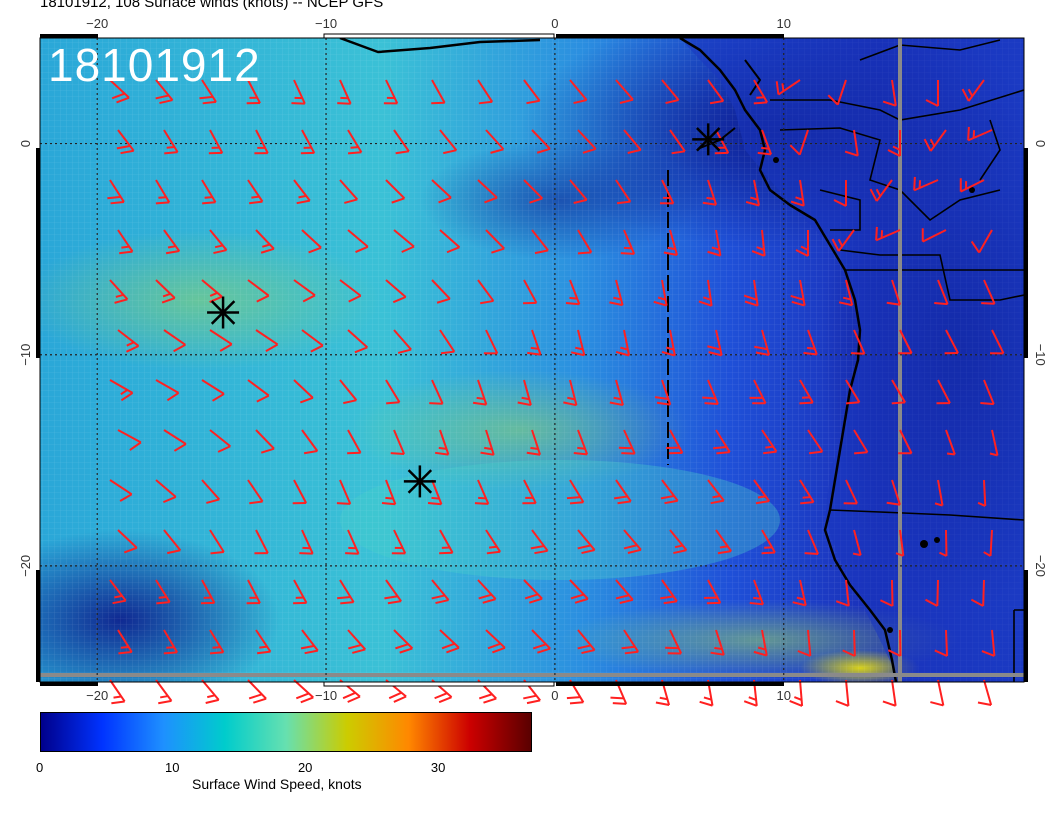  Describe the element at coordinates (419, 481) in the screenshot. I see `storm-marker-icon` at that location.